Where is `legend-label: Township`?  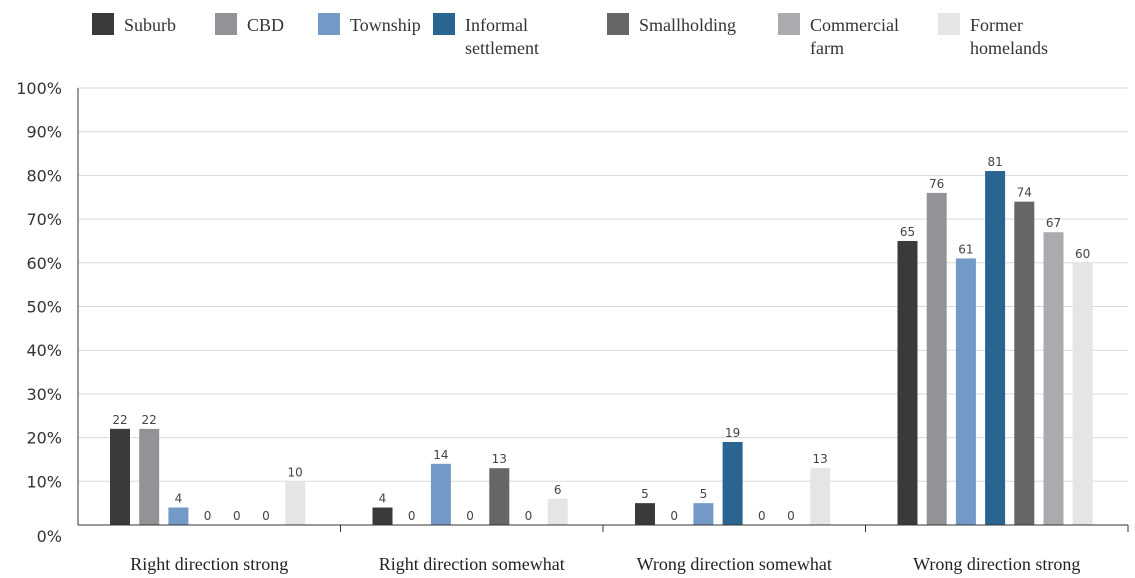
legend-label: Township is located at coordinates (385, 25).